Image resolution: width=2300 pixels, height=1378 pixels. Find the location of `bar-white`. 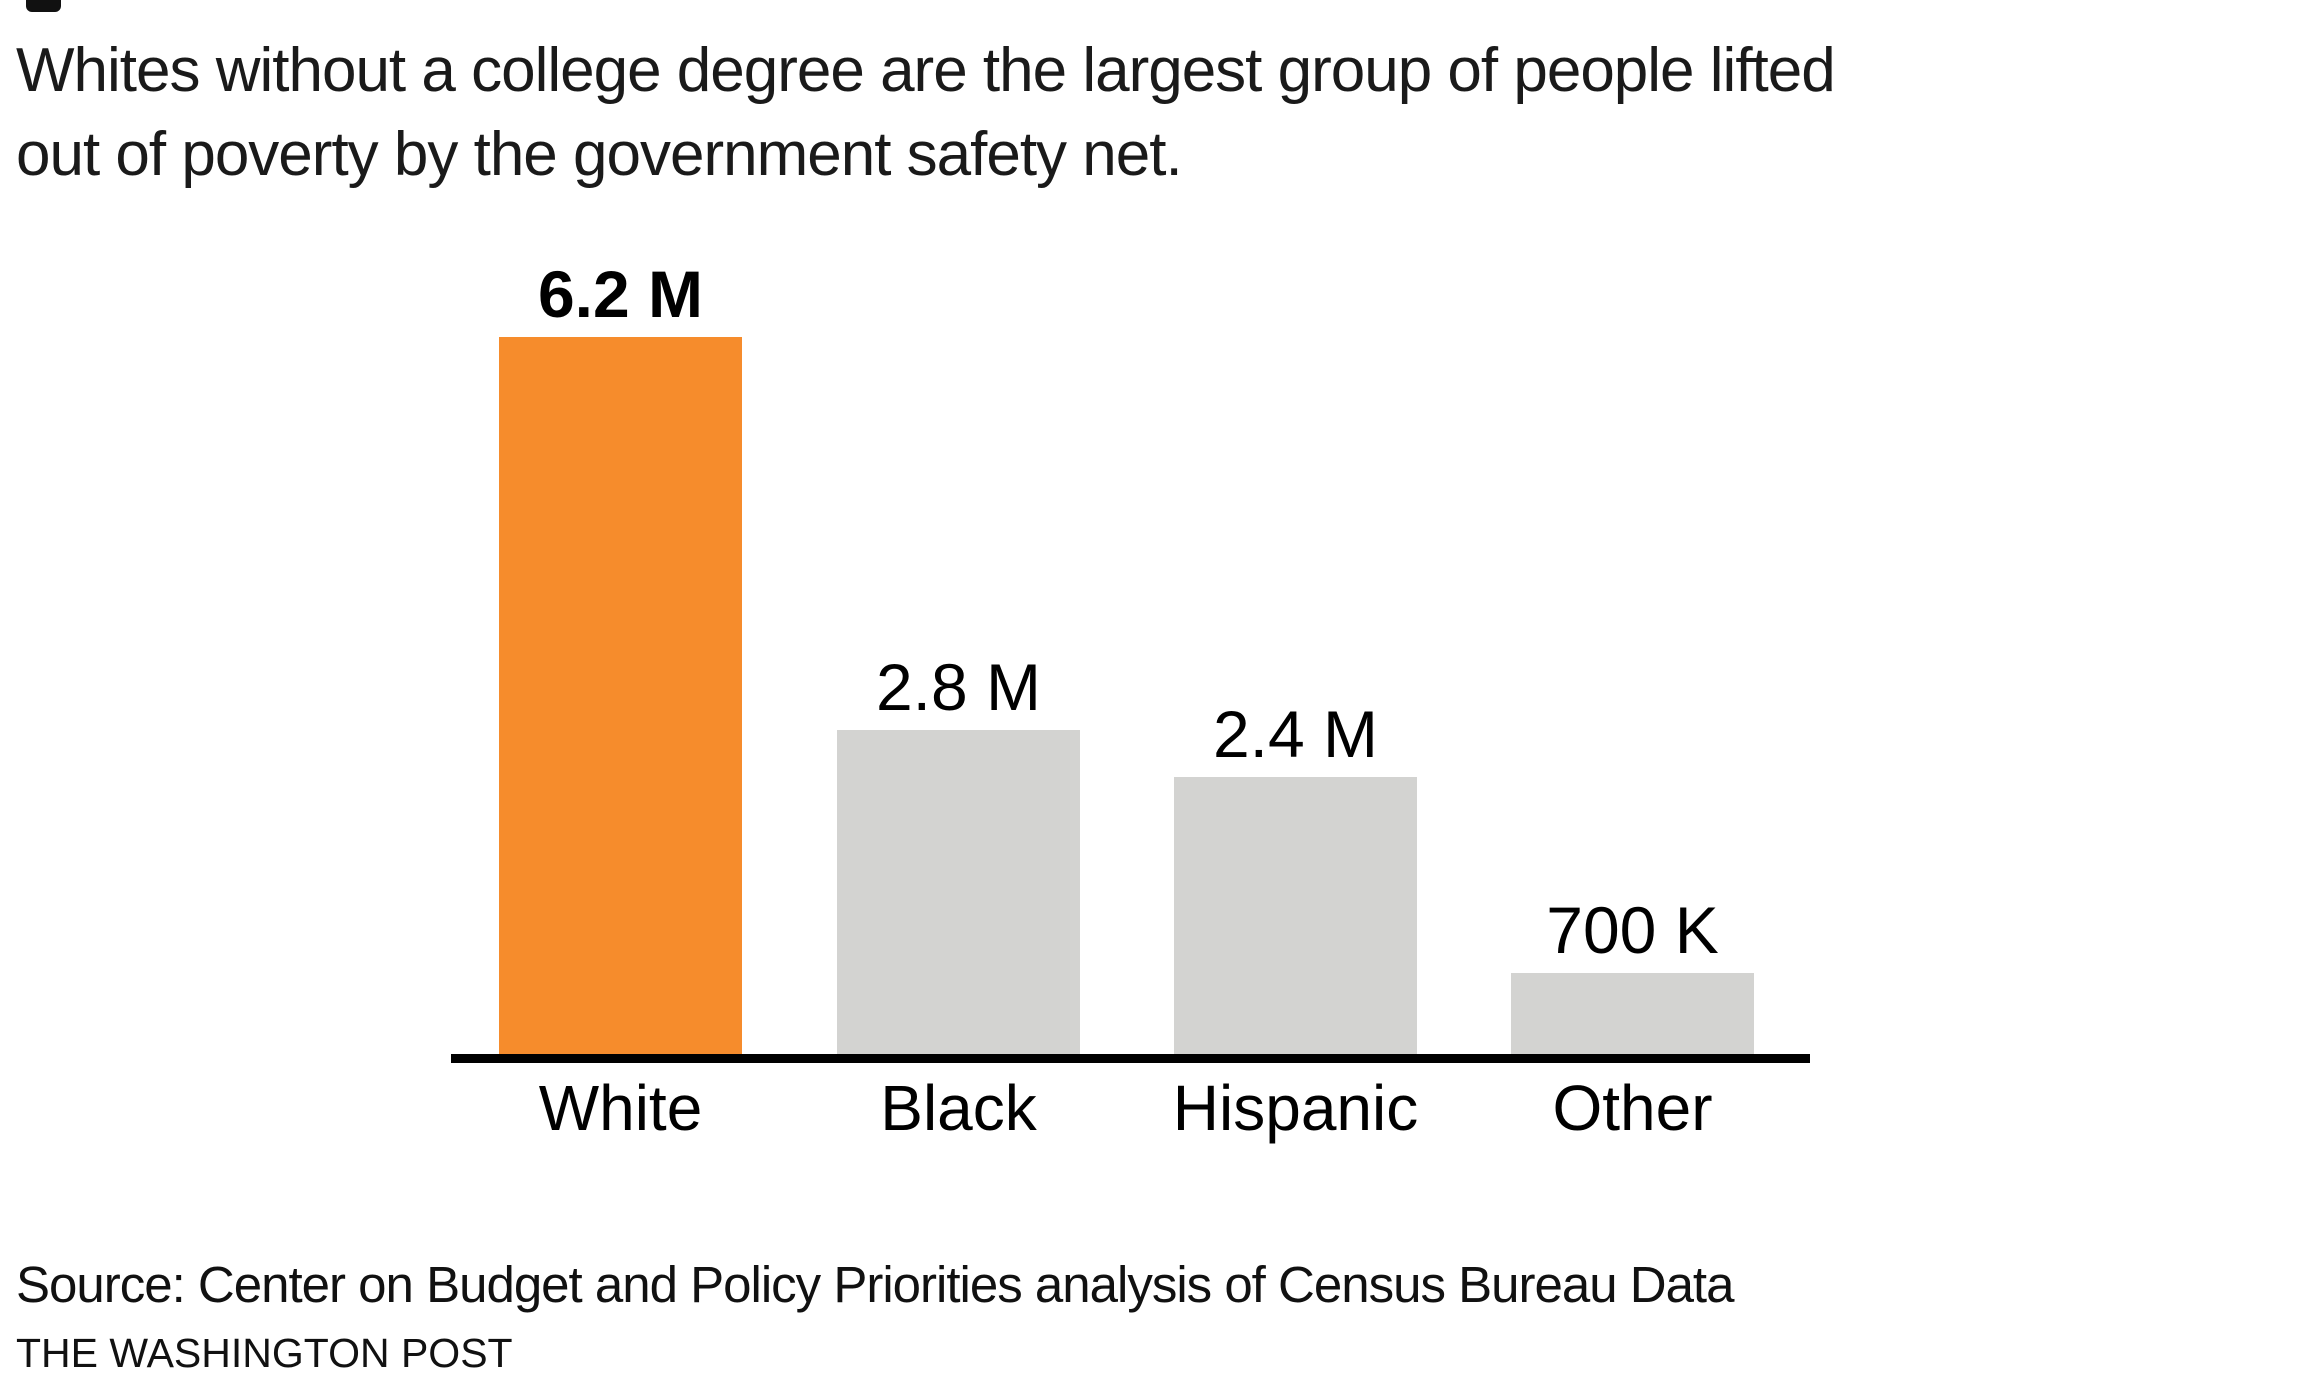

bar-white is located at coordinates (620, 695).